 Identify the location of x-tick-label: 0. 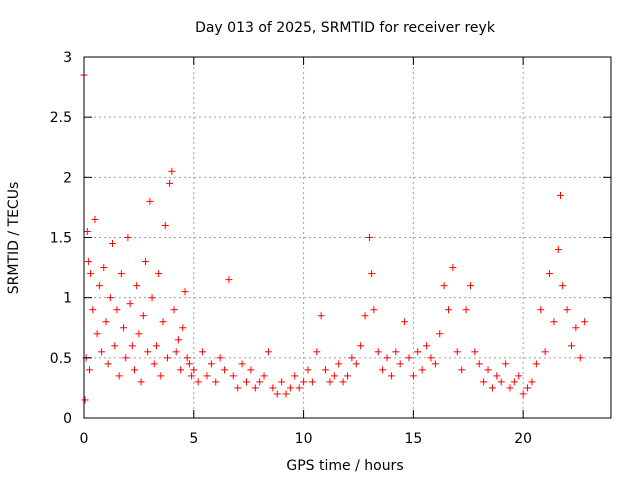
(84, 439).